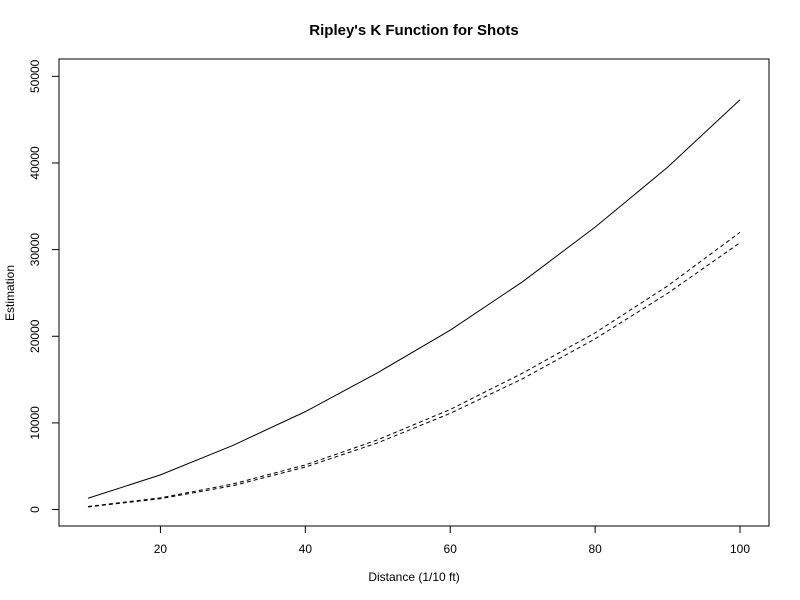 This screenshot has height=600, width=800. I want to click on x-tick-label: 20, so click(161, 549).